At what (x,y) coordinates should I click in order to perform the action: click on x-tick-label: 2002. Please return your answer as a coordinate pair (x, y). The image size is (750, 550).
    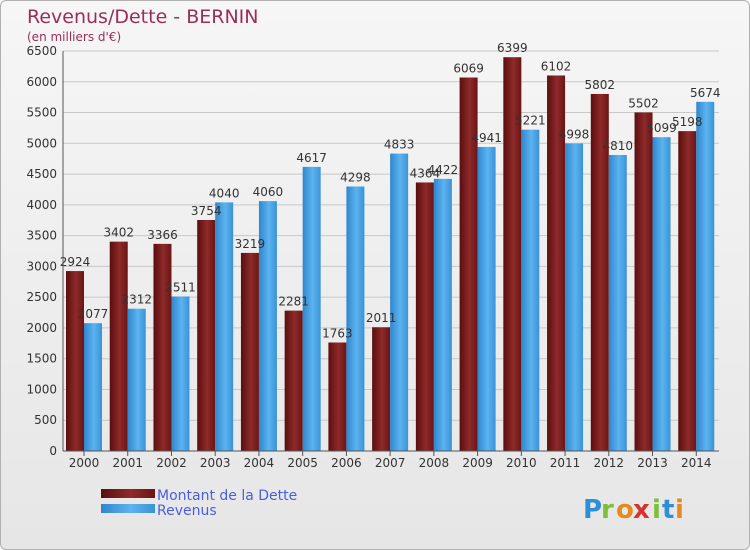
    Looking at the image, I should click on (171, 463).